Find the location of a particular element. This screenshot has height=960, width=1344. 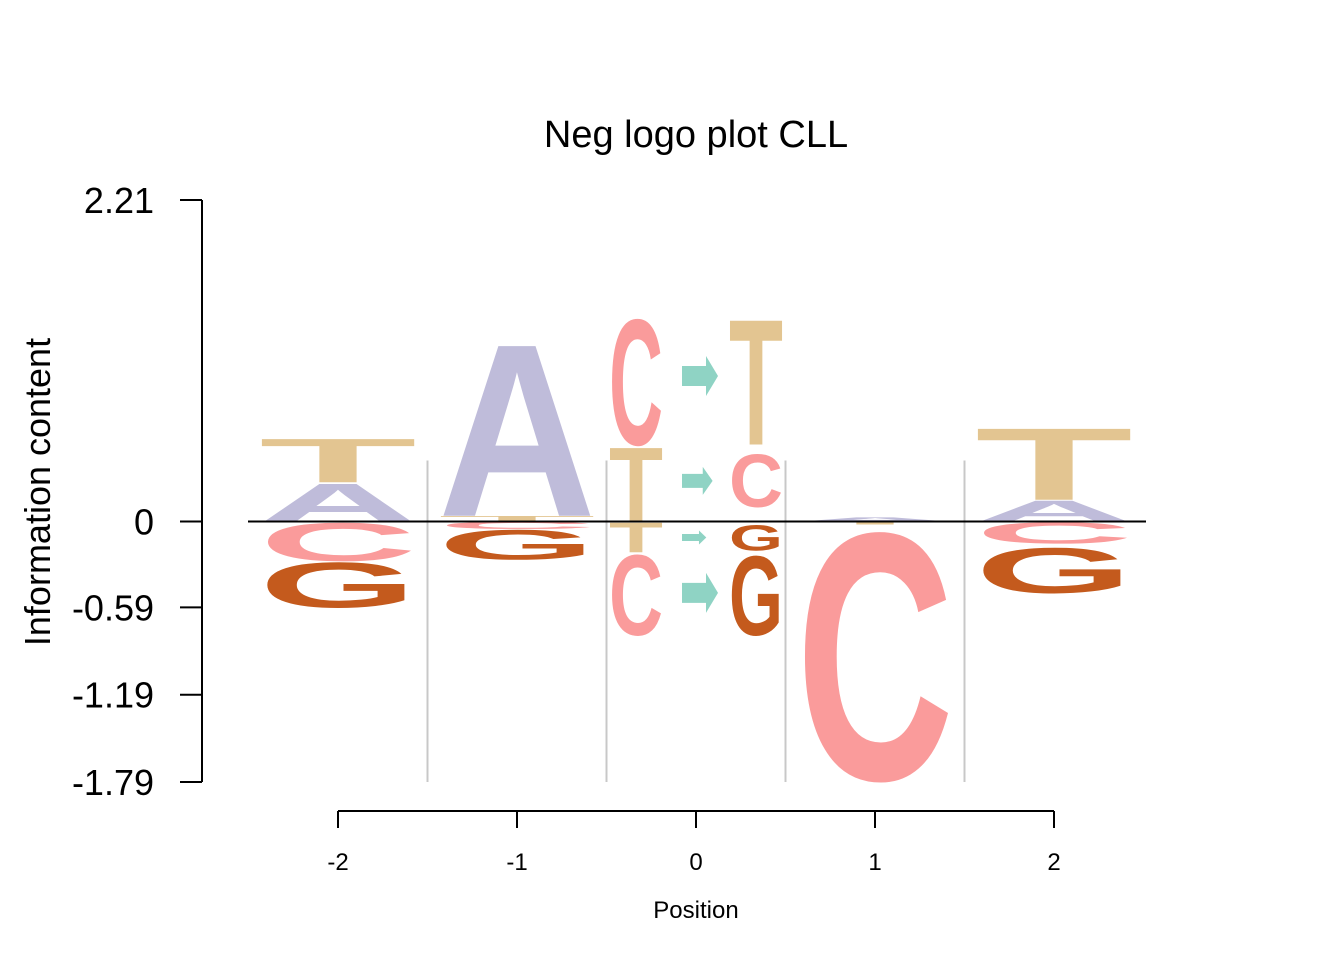

y-tick-label: 2.21 is located at coordinates (119, 200).